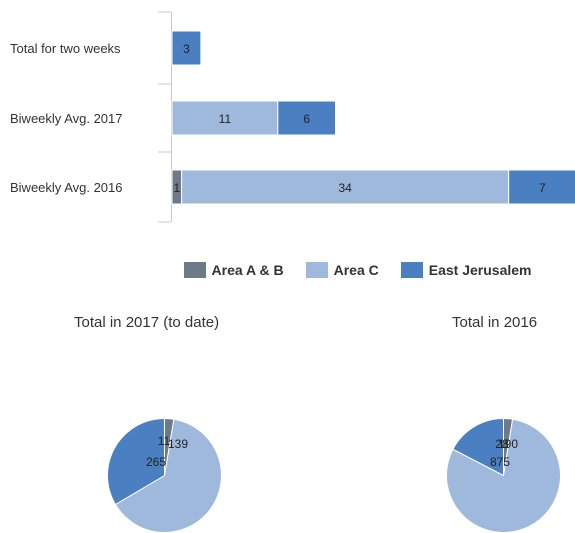 The height and width of the screenshot is (533, 575). What do you see at coordinates (176, 188) in the screenshot?
I see `data-label-area-a-b-biweekly-avg-2016: 1` at bounding box center [176, 188].